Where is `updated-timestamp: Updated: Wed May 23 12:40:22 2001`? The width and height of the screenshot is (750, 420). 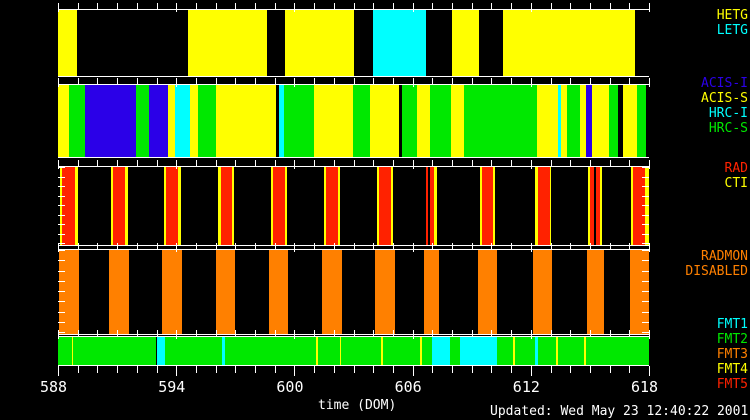
updated-timestamp: Updated: Wed May 23 12:40:22 2001 is located at coordinates (619, 411).